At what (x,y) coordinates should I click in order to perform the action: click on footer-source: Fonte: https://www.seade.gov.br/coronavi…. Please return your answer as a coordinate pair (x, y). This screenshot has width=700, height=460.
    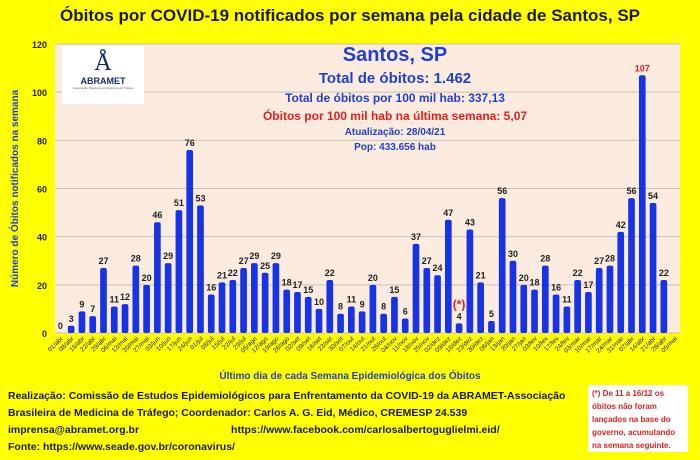
    Looking at the image, I should click on (121, 447).